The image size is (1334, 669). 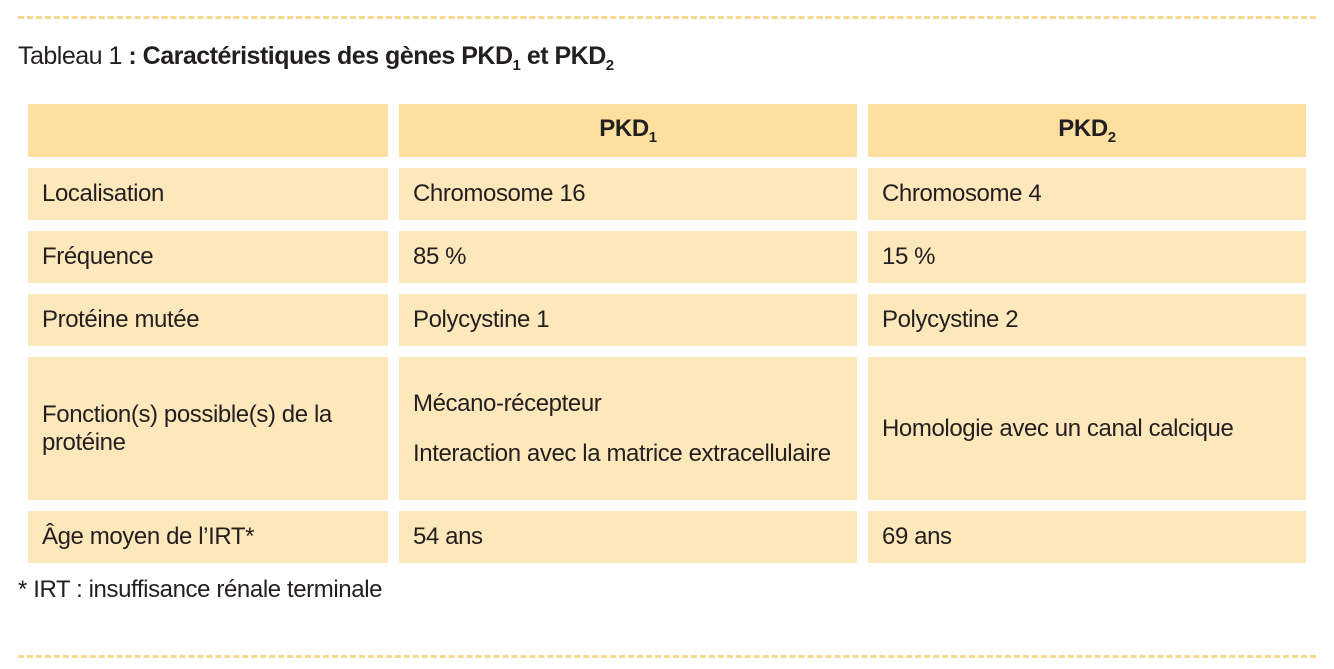 I want to click on table-cell: 85 %, so click(x=628, y=257).